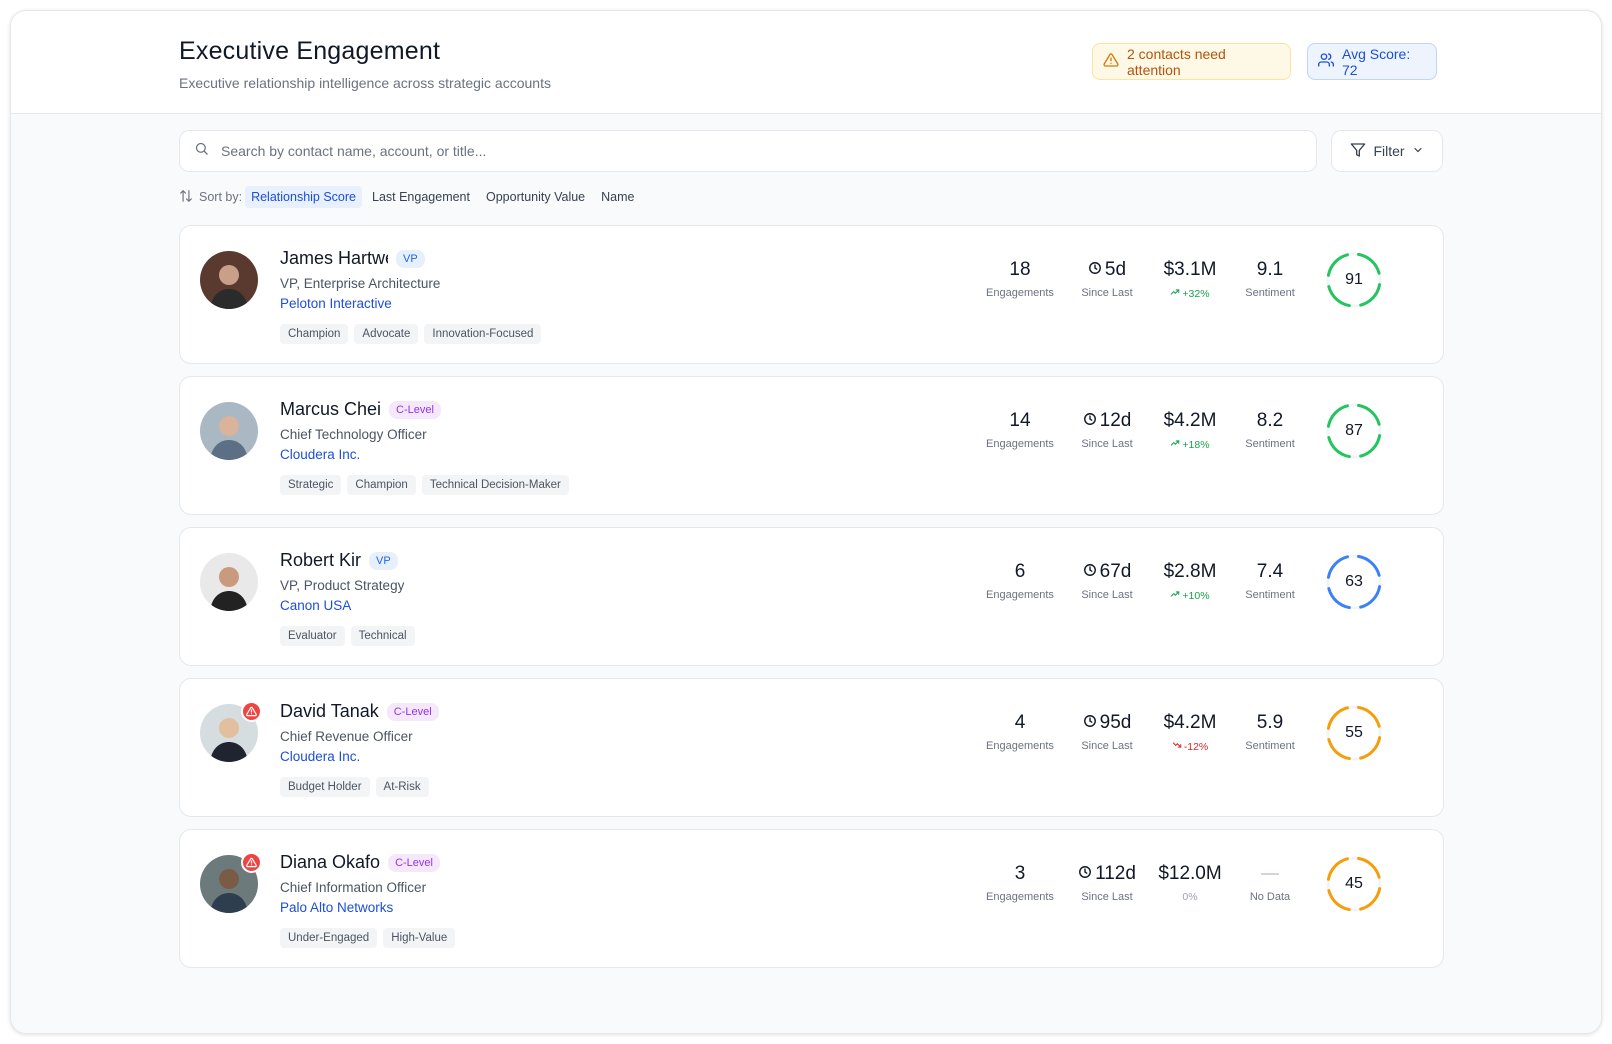 Image resolution: width=1612 pixels, height=1044 pixels. Describe the element at coordinates (1190, 897) in the screenshot. I see `opportunity-trend-value: 0%` at that location.